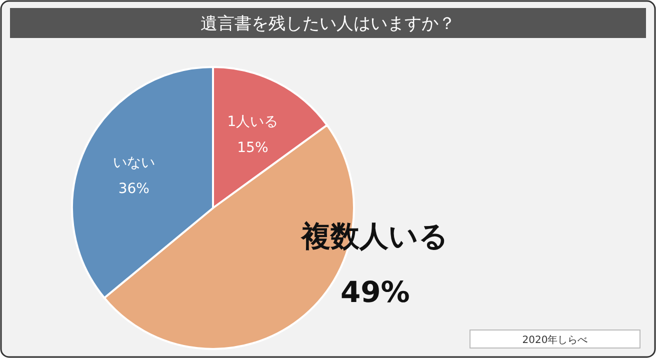  I want to click on slice-label: 1人いる, so click(252, 122).